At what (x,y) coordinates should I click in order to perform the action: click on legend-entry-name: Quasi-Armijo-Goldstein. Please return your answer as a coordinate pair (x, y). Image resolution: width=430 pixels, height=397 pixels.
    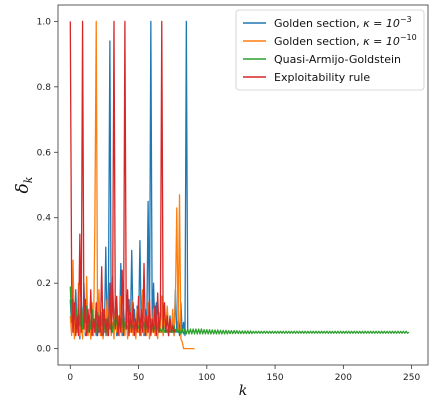
    Looking at the image, I should click on (337, 59).